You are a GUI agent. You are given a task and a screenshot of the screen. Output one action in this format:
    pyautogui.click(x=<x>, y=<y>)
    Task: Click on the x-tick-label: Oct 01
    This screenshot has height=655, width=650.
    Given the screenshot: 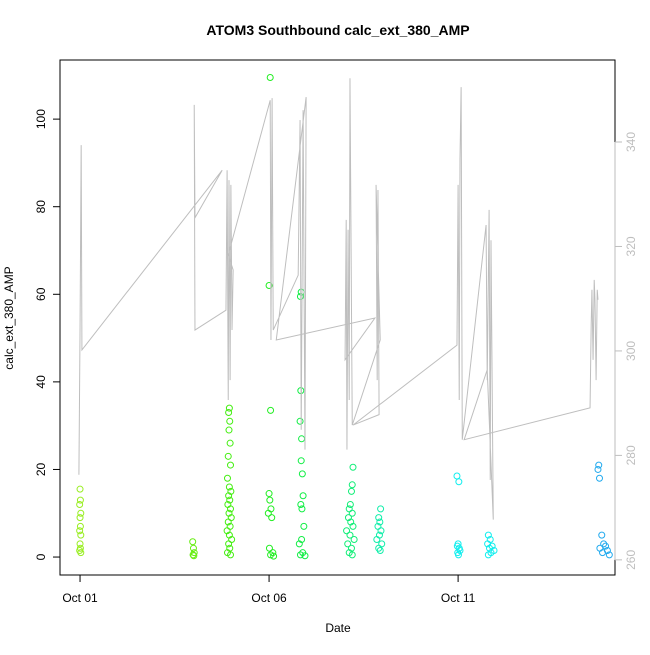 What is the action you would take?
    pyautogui.click(x=80, y=598)
    